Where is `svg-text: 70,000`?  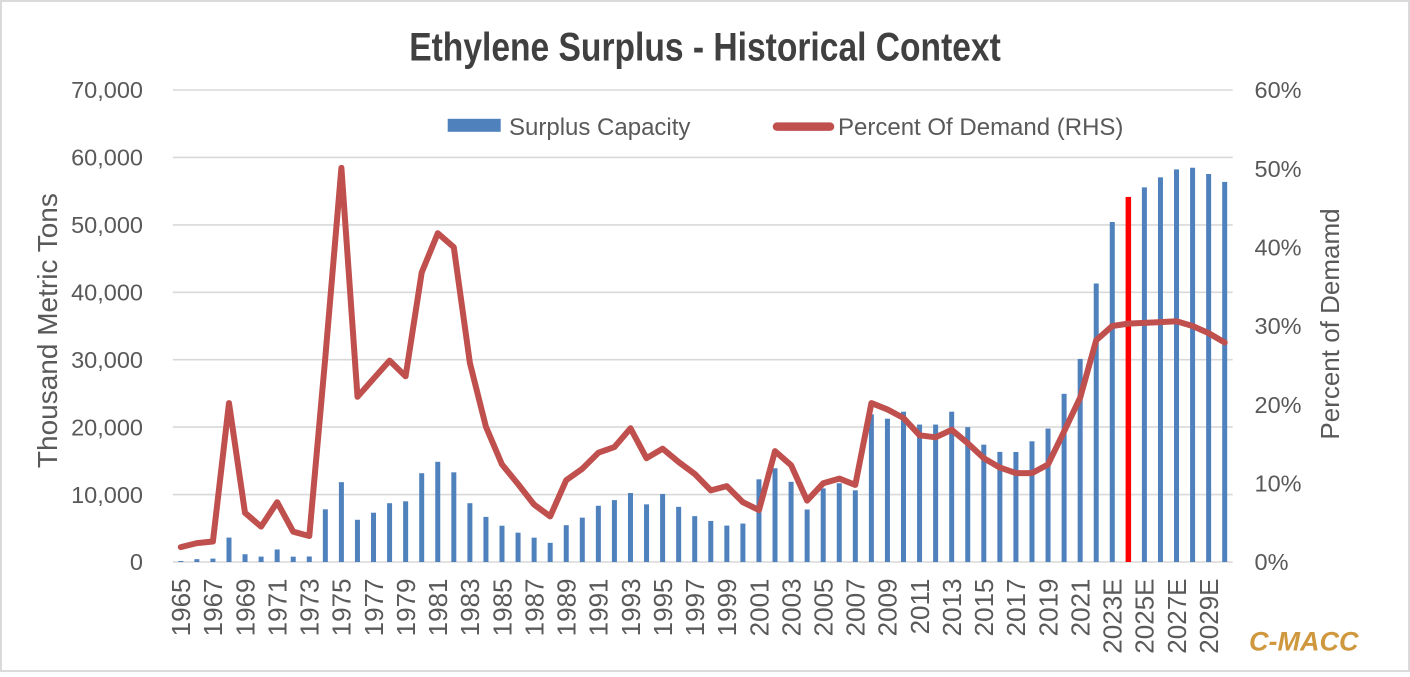 svg-text: 70,000 is located at coordinates (107, 90).